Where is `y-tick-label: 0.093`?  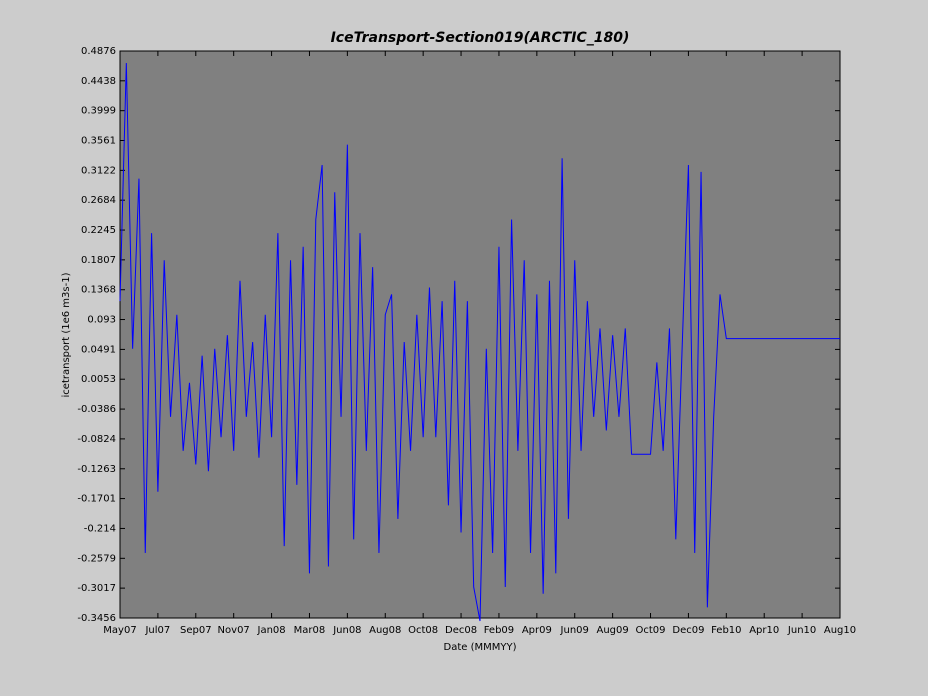
y-tick-label: 0.093 is located at coordinates (101, 320).